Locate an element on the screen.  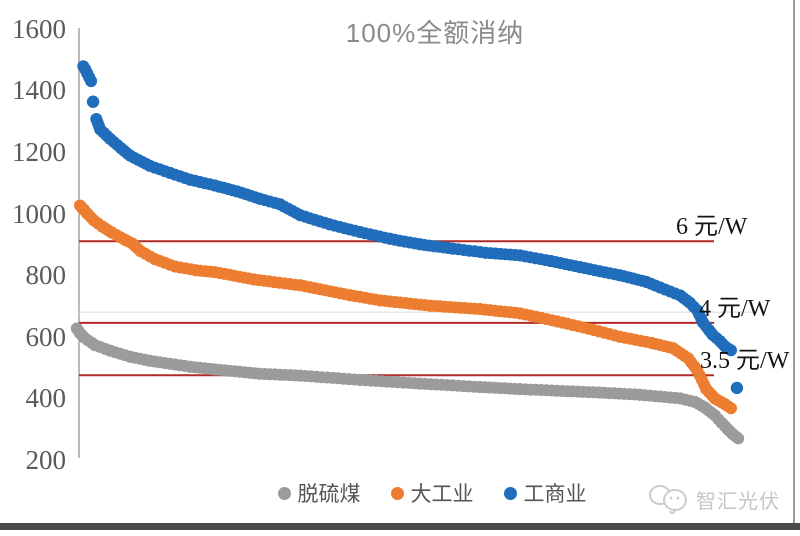
legend-item-2: 工商业 is located at coordinates (545, 493).